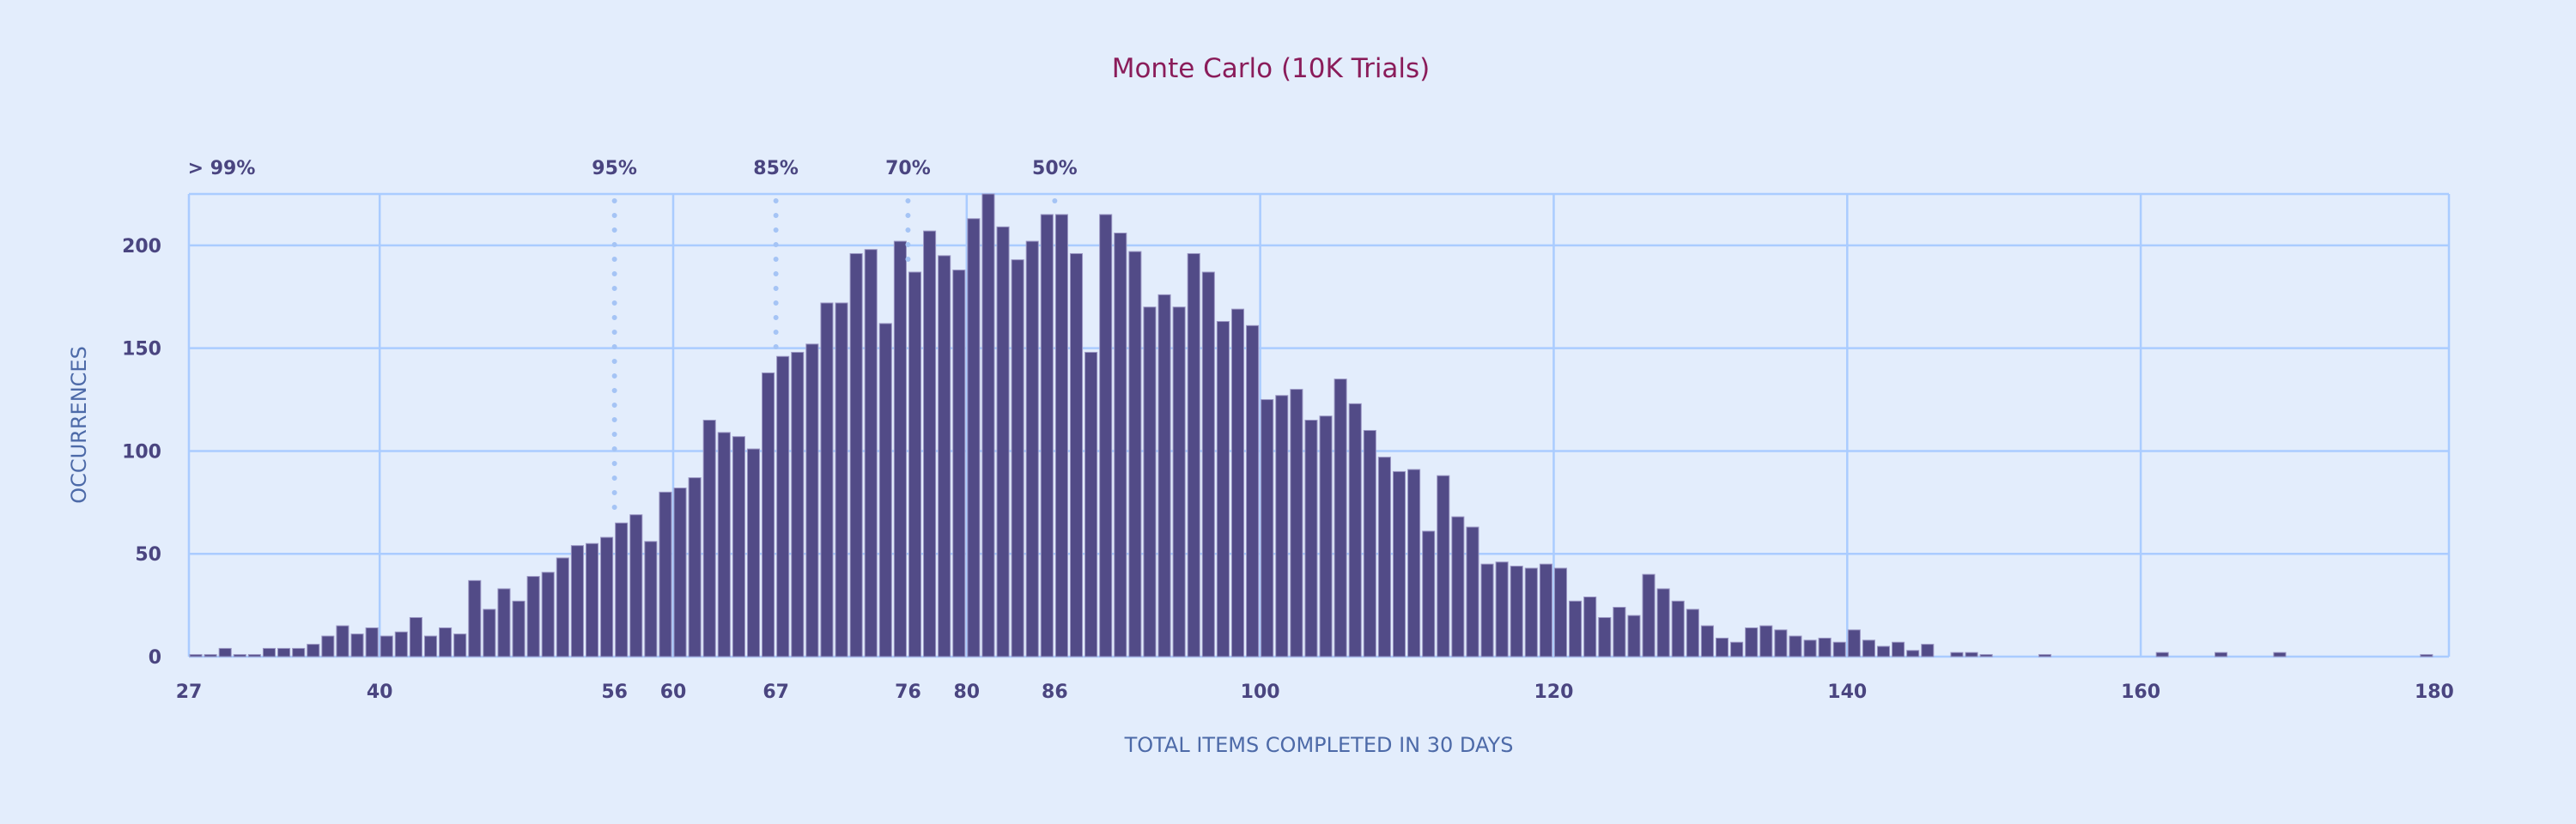  Describe the element at coordinates (968, 692) in the screenshot. I see `x-tick-label: 80` at that location.